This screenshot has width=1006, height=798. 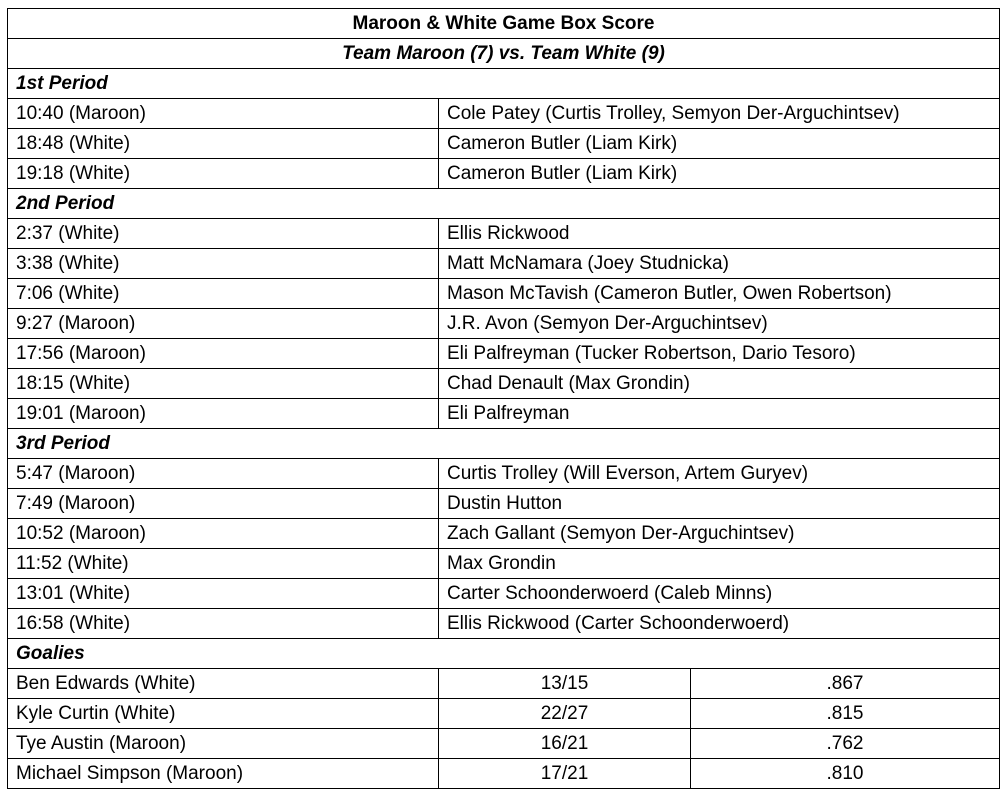 I want to click on goalie-row: Ben Edwards (White) 13/15.867, so click(x=503, y=683).